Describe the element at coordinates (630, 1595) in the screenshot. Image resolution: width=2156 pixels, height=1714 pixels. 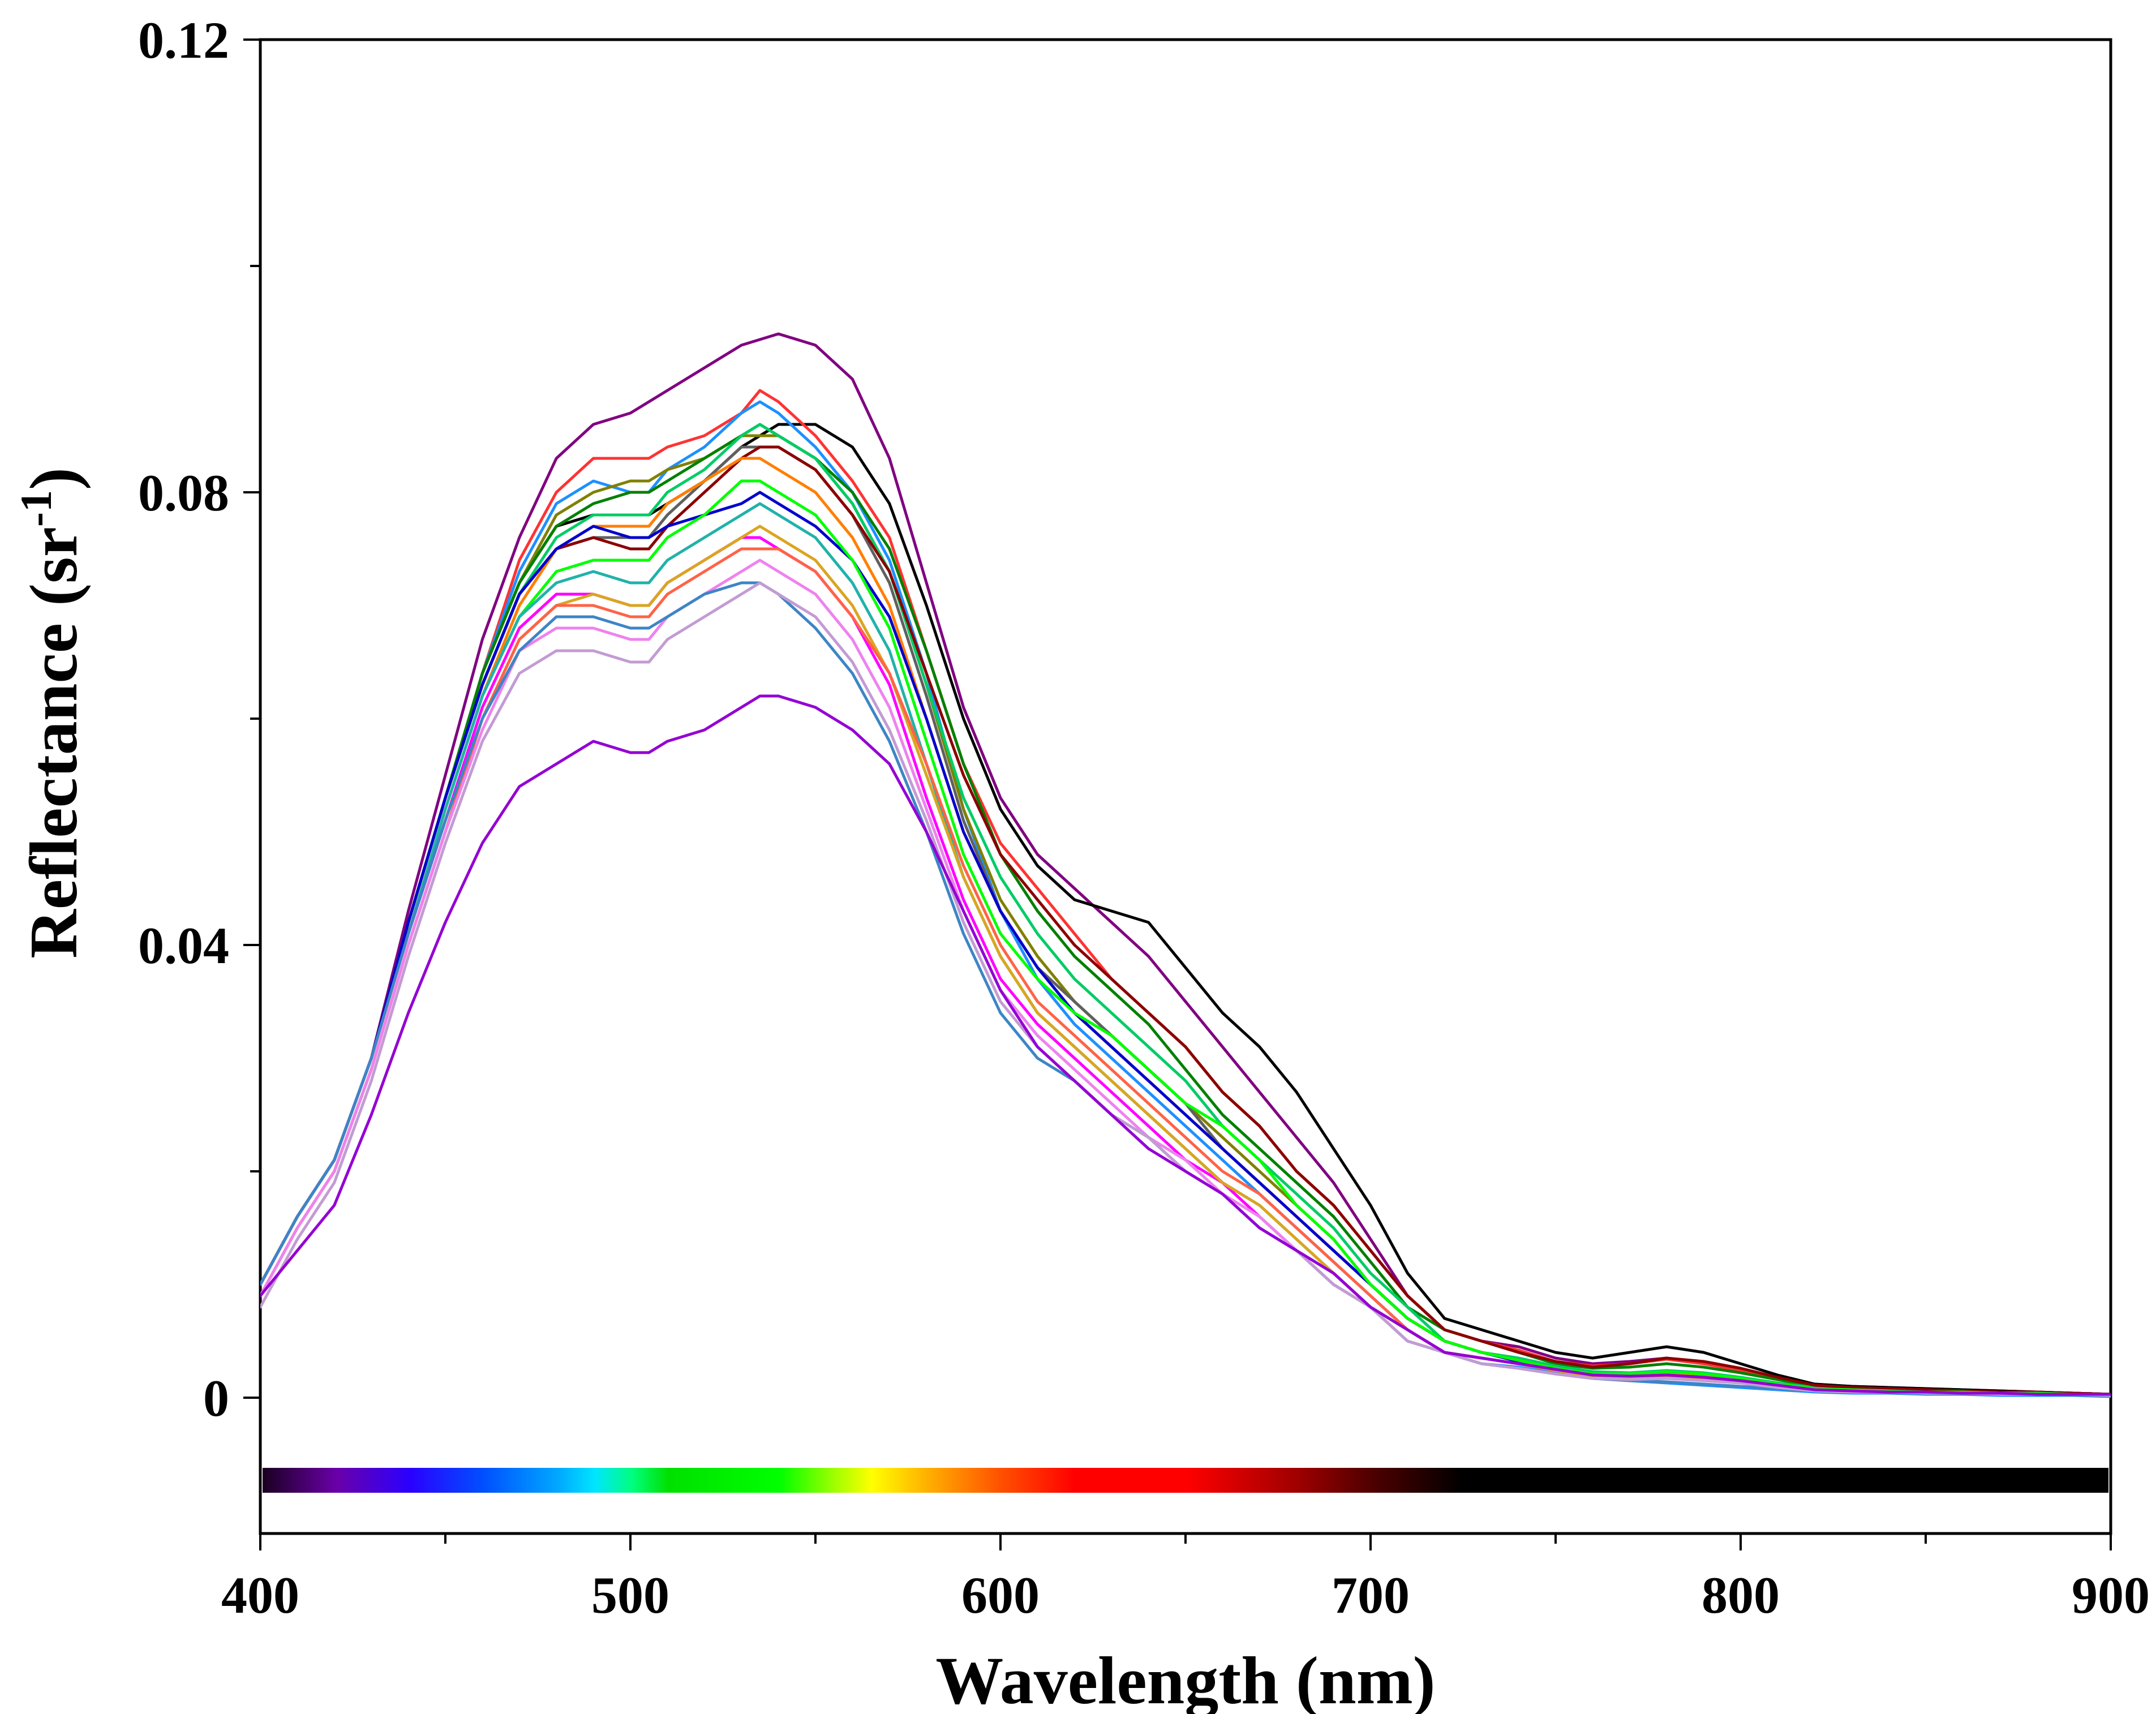
I see `x-tick-label-1: 500` at that location.